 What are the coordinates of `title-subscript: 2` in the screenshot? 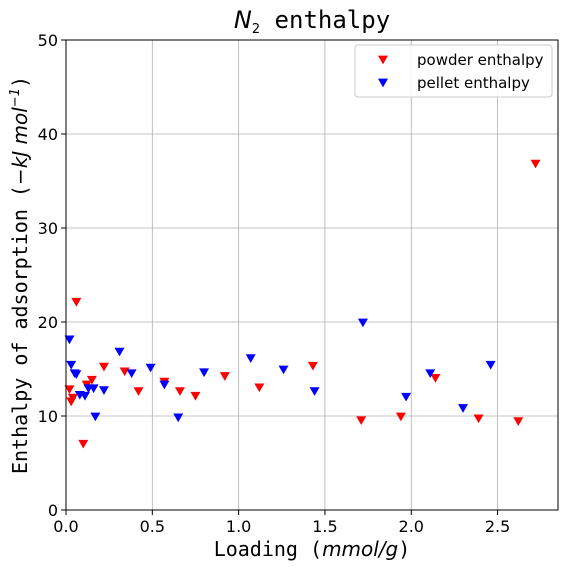 It's located at (256, 29).